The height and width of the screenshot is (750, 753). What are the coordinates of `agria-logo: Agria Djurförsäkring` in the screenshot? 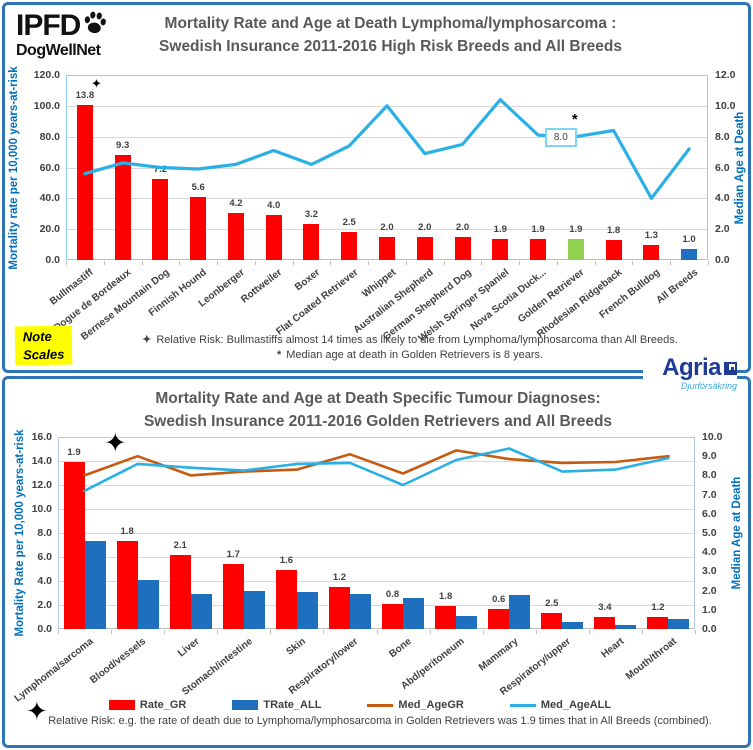 It's located at (690, 377).